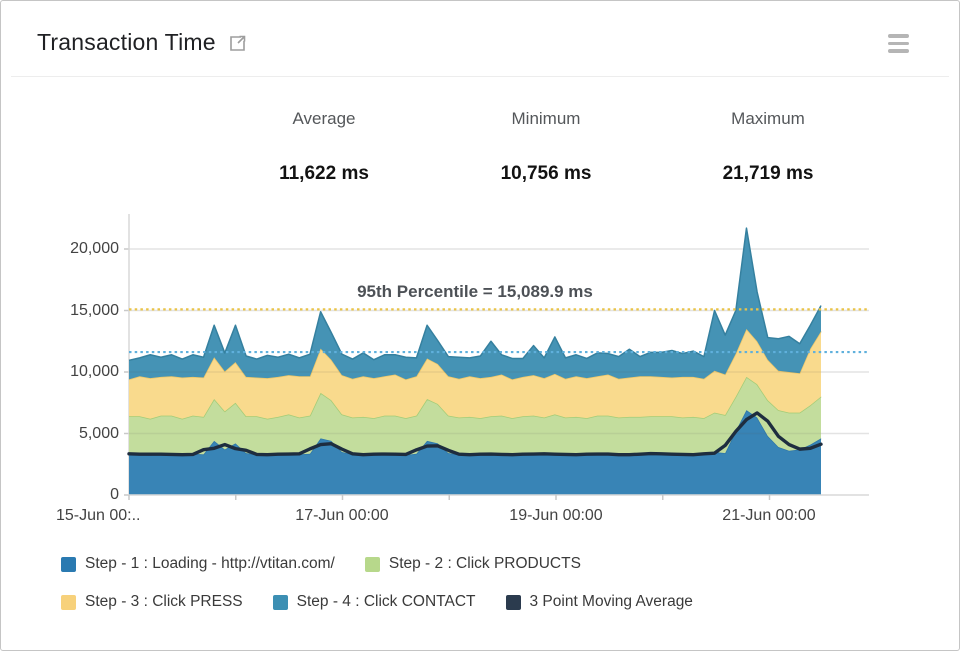  What do you see at coordinates (768, 118) in the screenshot?
I see `stat-label: Maximum` at bounding box center [768, 118].